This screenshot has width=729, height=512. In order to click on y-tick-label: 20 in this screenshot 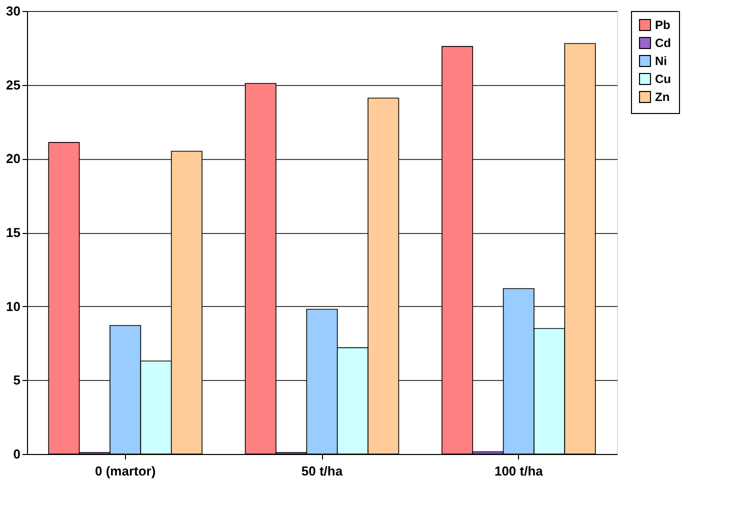, I will do `click(13, 158)`.